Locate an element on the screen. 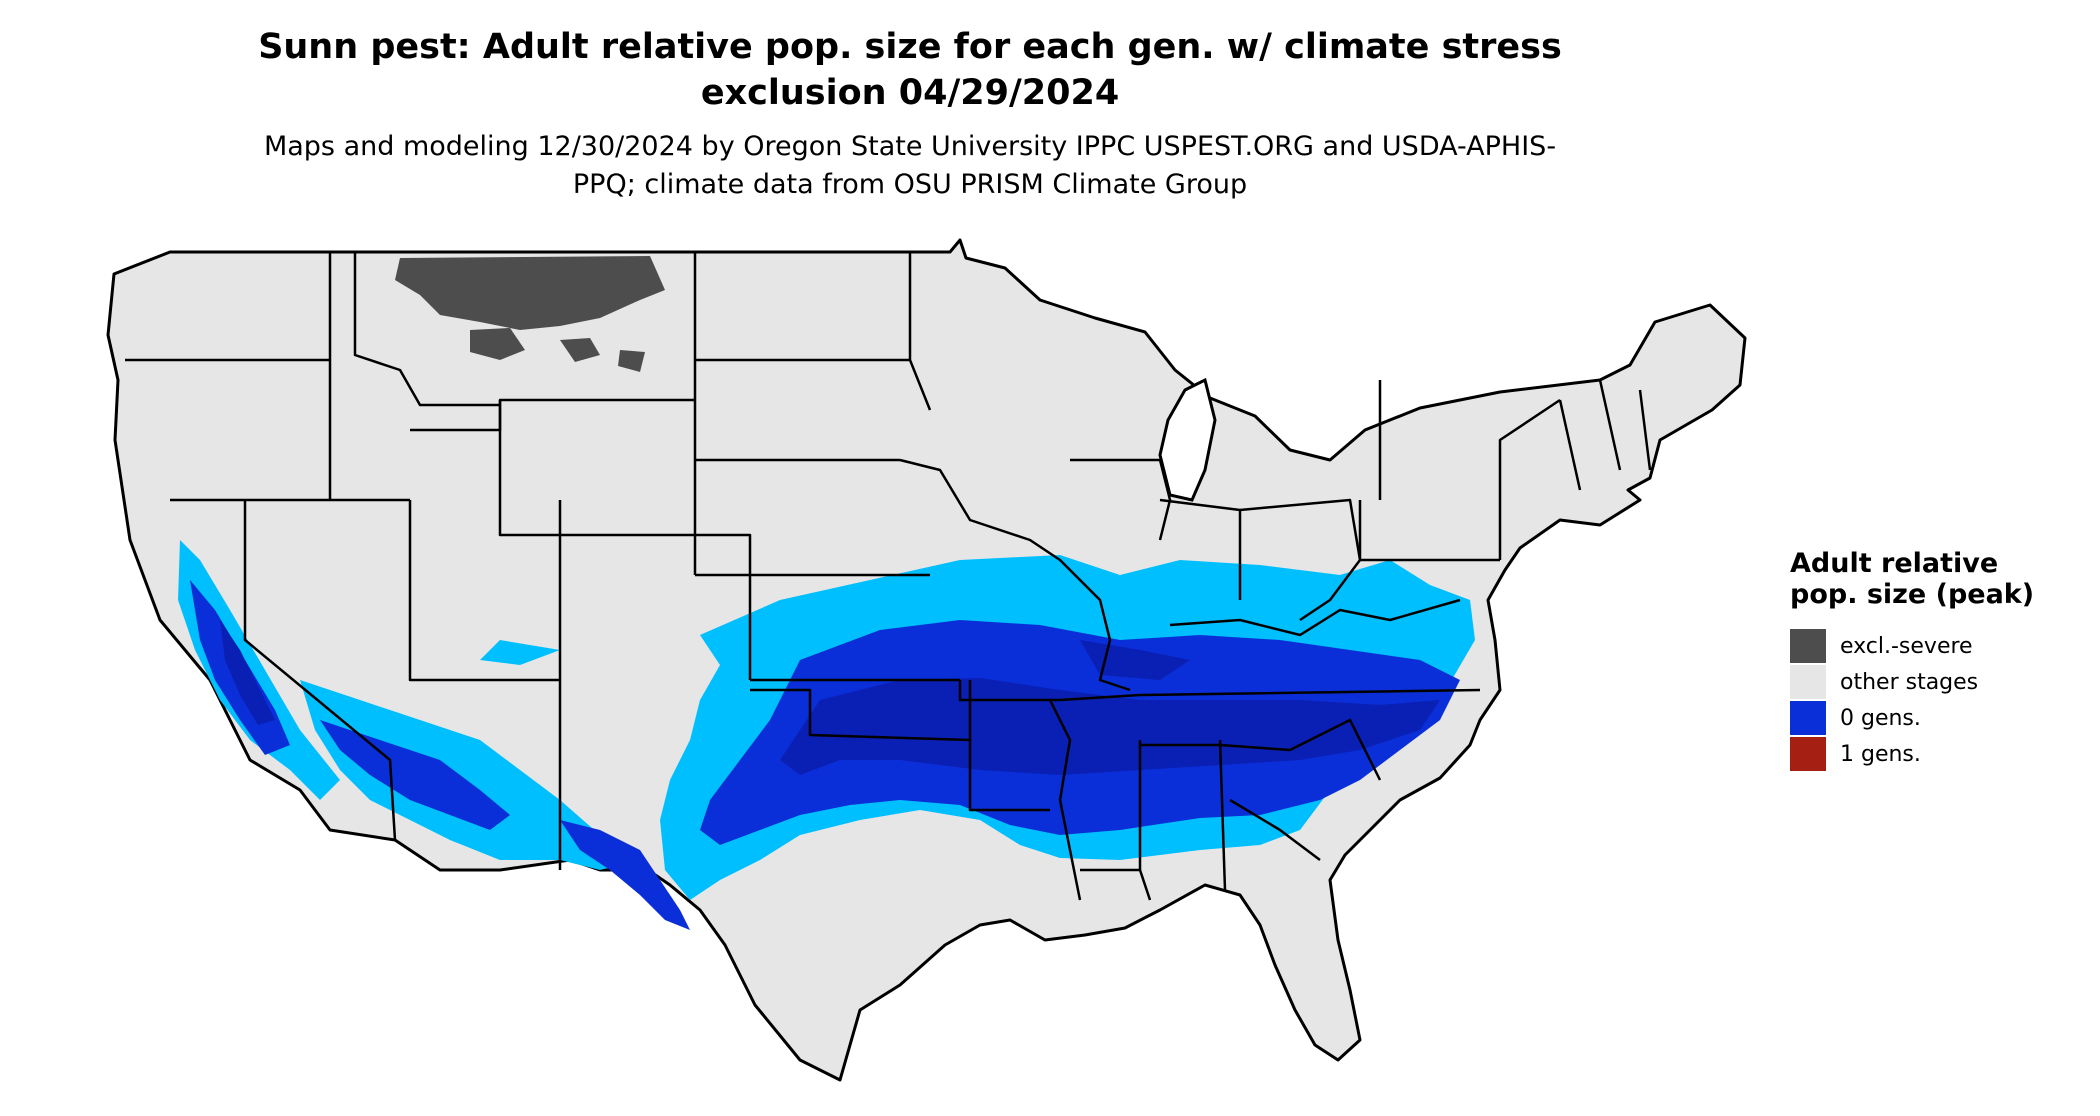  legend-item: 0 gens. is located at coordinates (1920, 718).